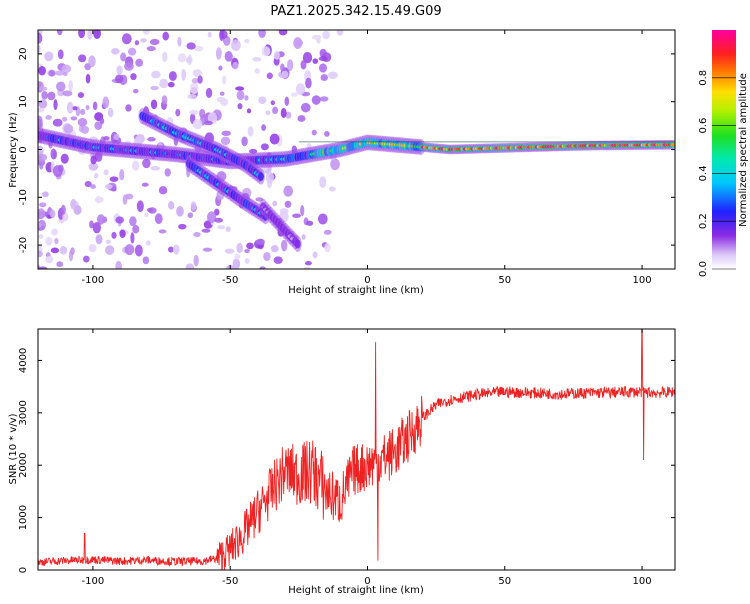 Image resolution: width=750 pixels, height=604 pixels. What do you see at coordinates (356, 148) in the screenshot?
I see `ridge-main` at bounding box center [356, 148].